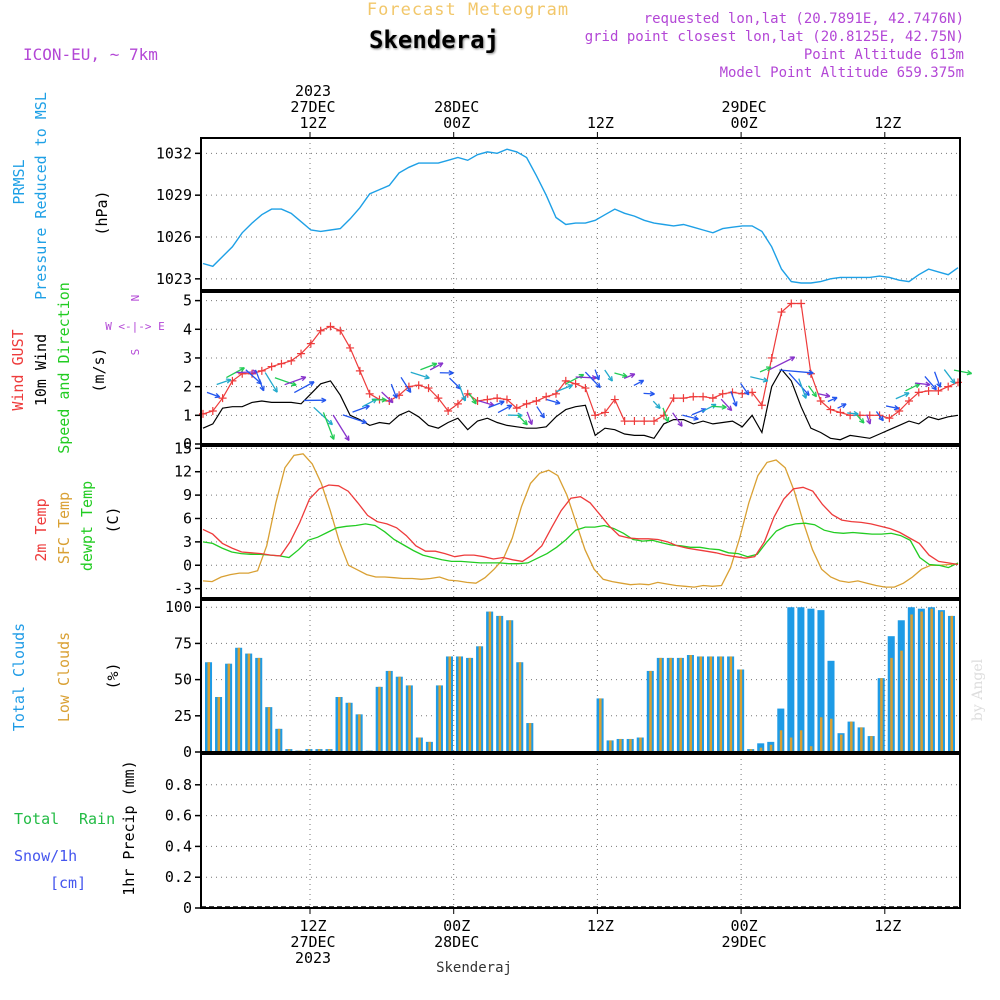 The width and height of the screenshot is (1000, 1000). What do you see at coordinates (456, 942) in the screenshot?
I see `xtick-label-bottom: 28DEC` at bounding box center [456, 942].